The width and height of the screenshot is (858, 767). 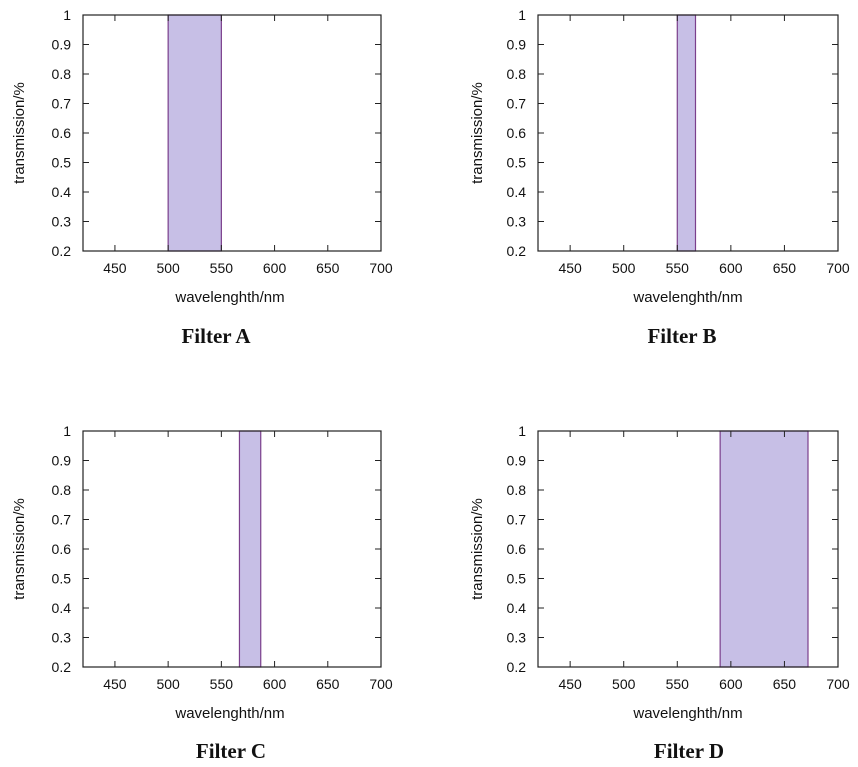 What do you see at coordinates (216, 336) in the screenshot?
I see `panel-title: Filter A` at bounding box center [216, 336].